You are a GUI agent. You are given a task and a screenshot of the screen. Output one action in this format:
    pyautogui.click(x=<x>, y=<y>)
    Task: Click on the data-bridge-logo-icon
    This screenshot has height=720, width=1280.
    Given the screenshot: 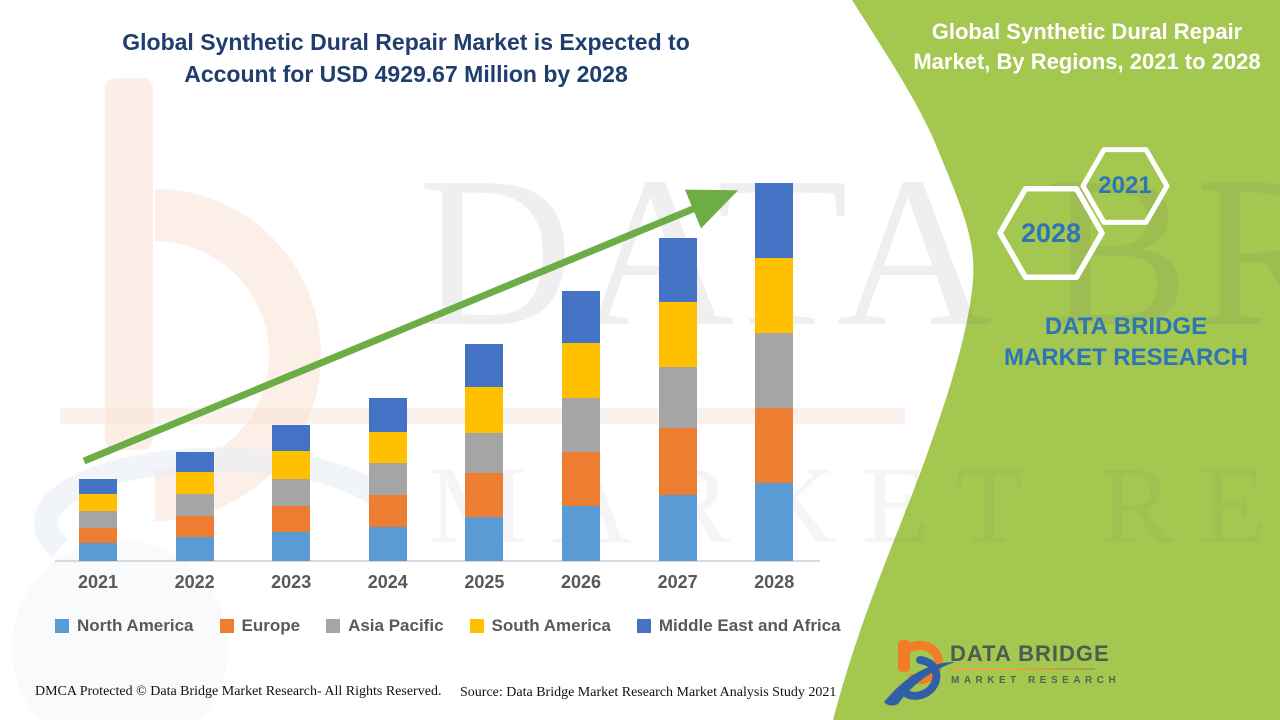 What is the action you would take?
    pyautogui.click(x=919, y=673)
    